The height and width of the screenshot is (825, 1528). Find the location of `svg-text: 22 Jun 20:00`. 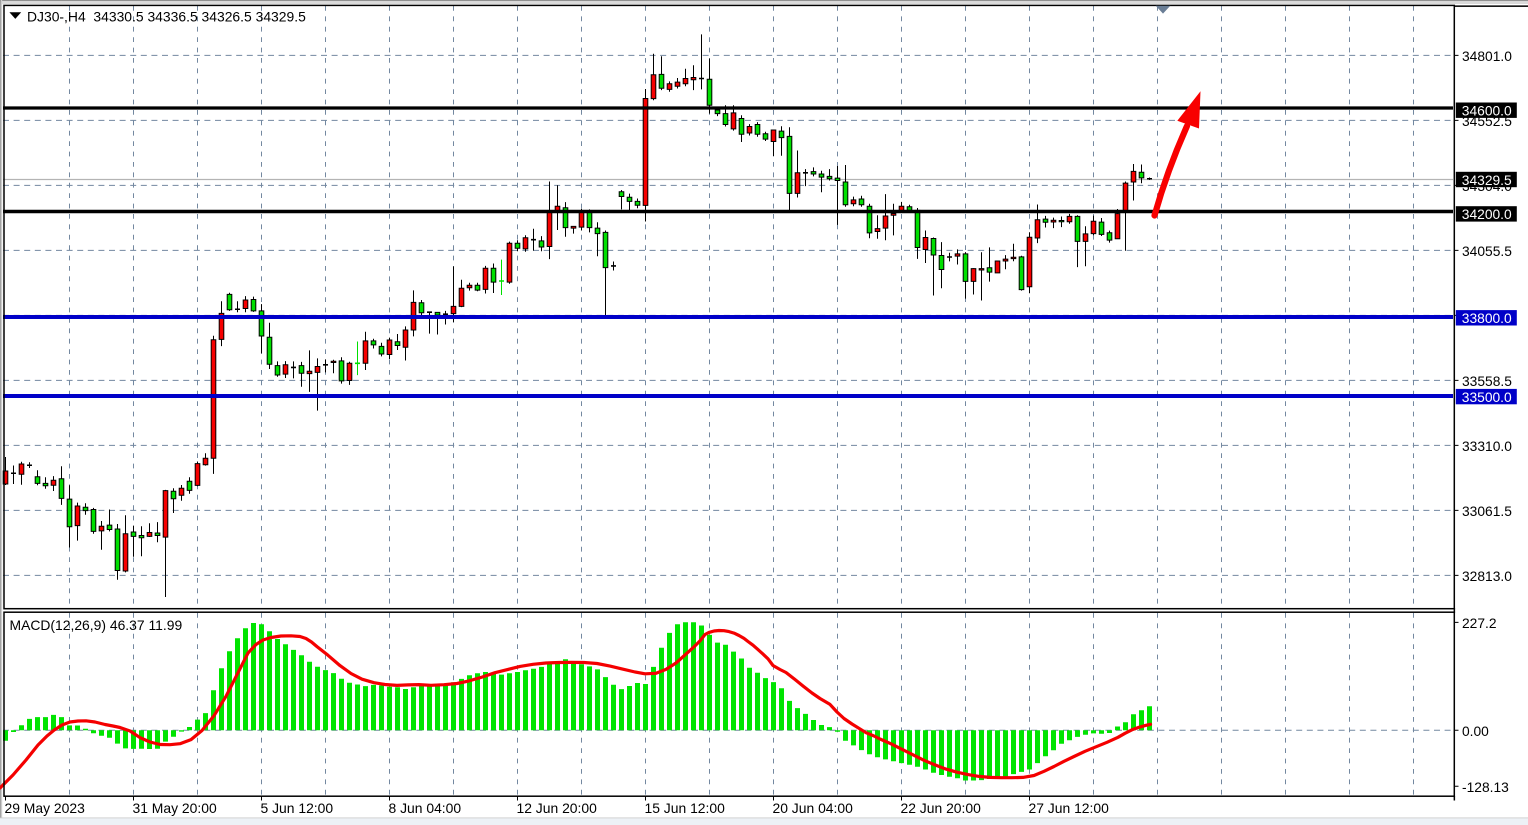

svg-text: 22 Jun 20:00 is located at coordinates (941, 808).